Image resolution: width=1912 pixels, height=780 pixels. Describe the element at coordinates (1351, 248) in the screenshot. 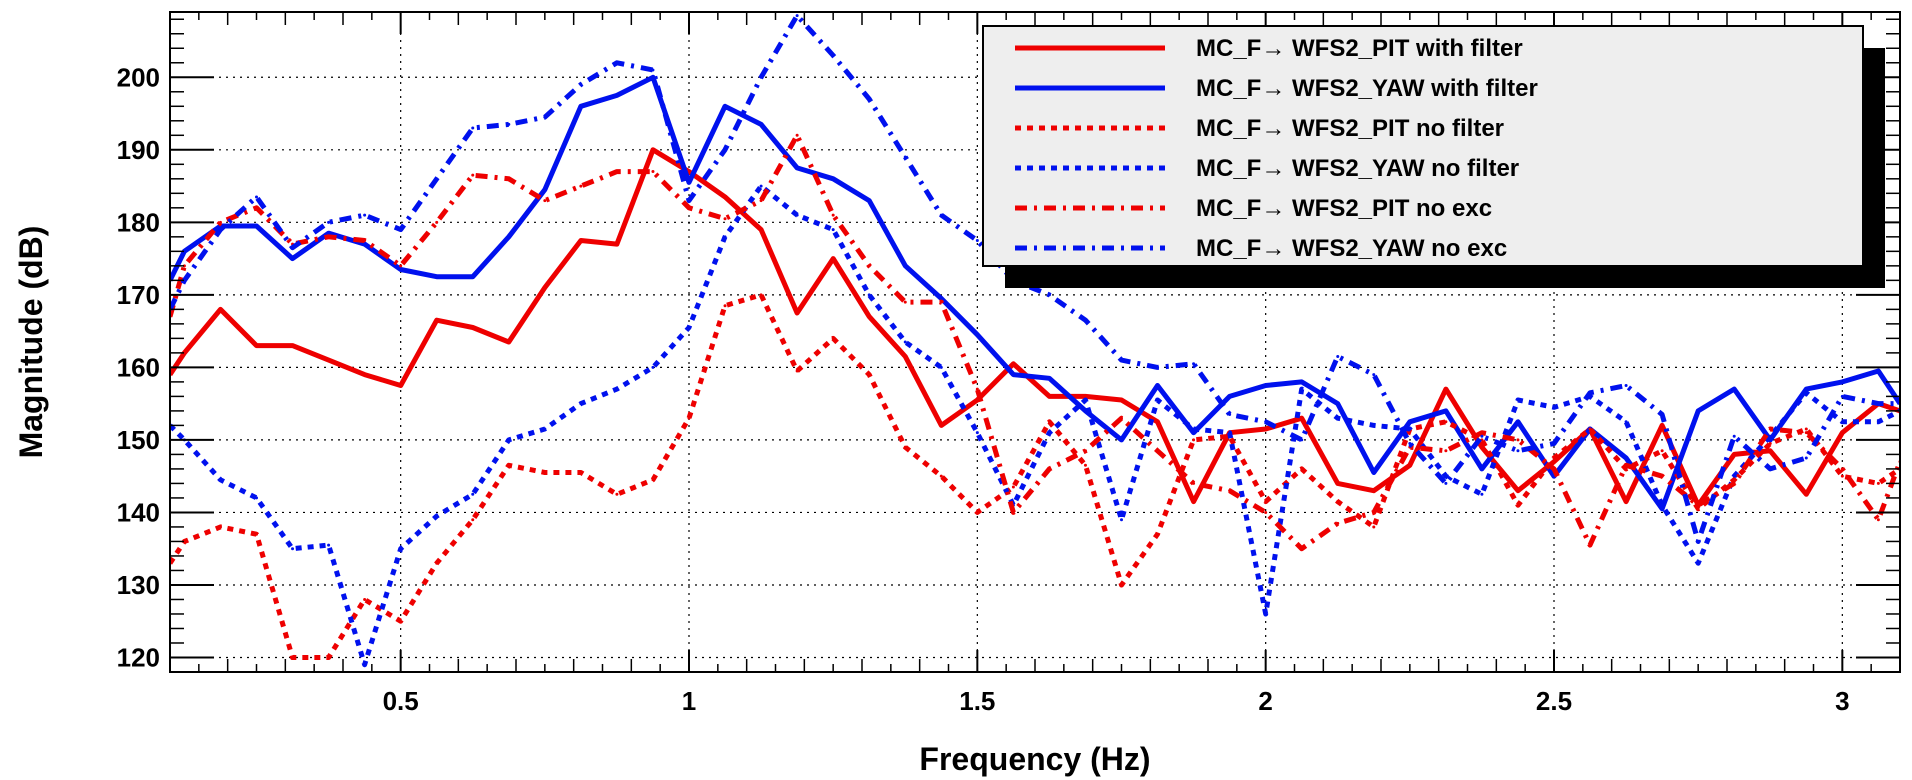

I see `legend-label: MC_F→ WFS2_YAW no exc` at that location.